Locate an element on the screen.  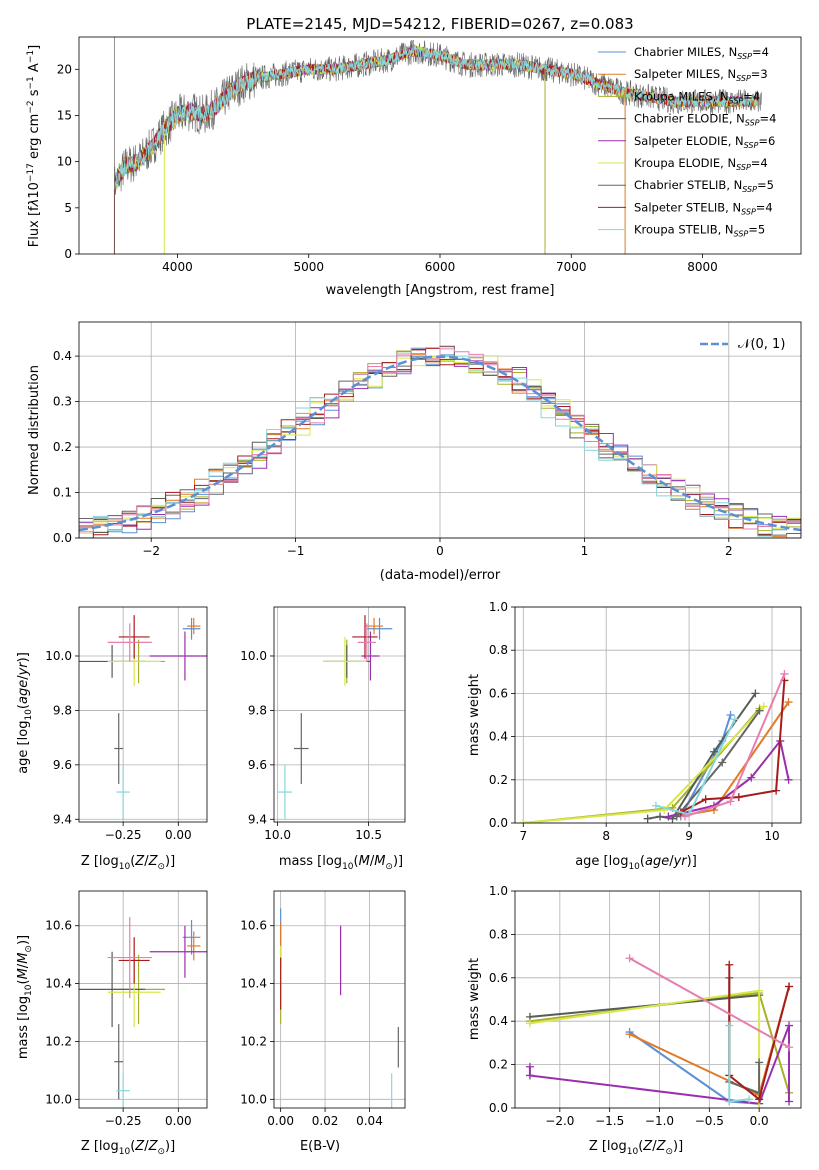
y-tick-label: 0.2 is located at coordinates (498, 780).